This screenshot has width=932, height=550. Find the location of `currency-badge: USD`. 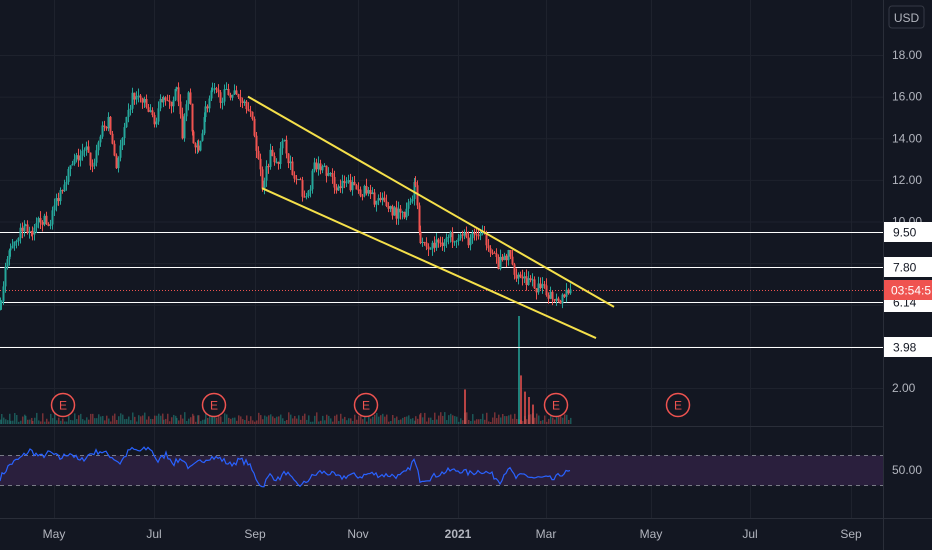

currency-badge: USD is located at coordinates (906, 17).